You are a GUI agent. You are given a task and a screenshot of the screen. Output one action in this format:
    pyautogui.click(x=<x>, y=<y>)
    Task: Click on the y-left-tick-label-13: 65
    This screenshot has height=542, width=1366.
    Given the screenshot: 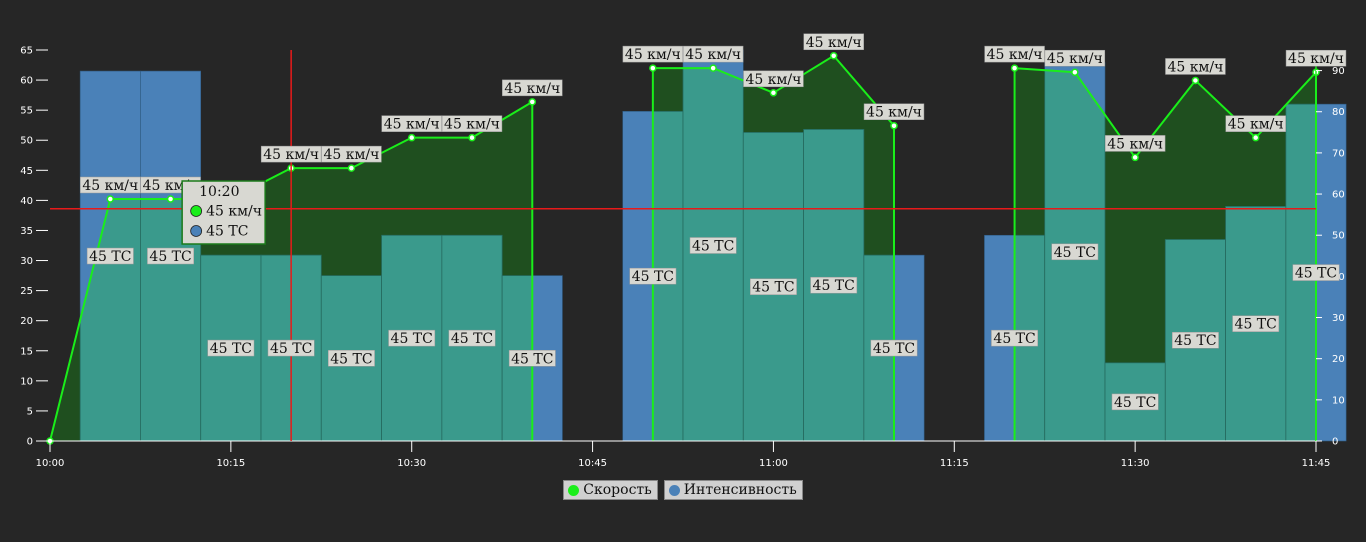 What is the action you would take?
    pyautogui.click(x=26, y=51)
    